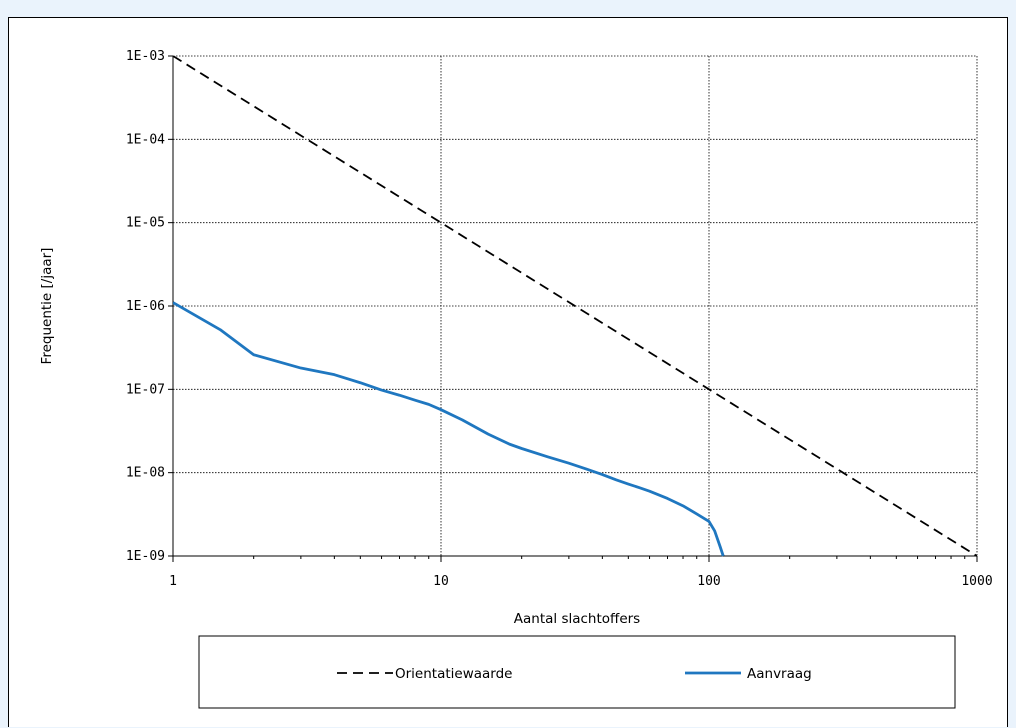 Image resolution: width=1016 pixels, height=728 pixels. I want to click on y-tick-label: 1E-07, so click(145, 389).